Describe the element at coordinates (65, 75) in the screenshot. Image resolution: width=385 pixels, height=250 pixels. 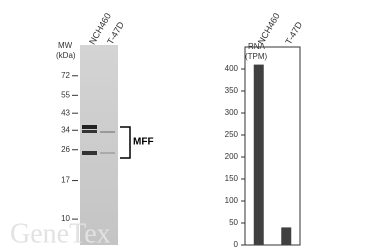
I see `y-tick-label: 72` at that location.